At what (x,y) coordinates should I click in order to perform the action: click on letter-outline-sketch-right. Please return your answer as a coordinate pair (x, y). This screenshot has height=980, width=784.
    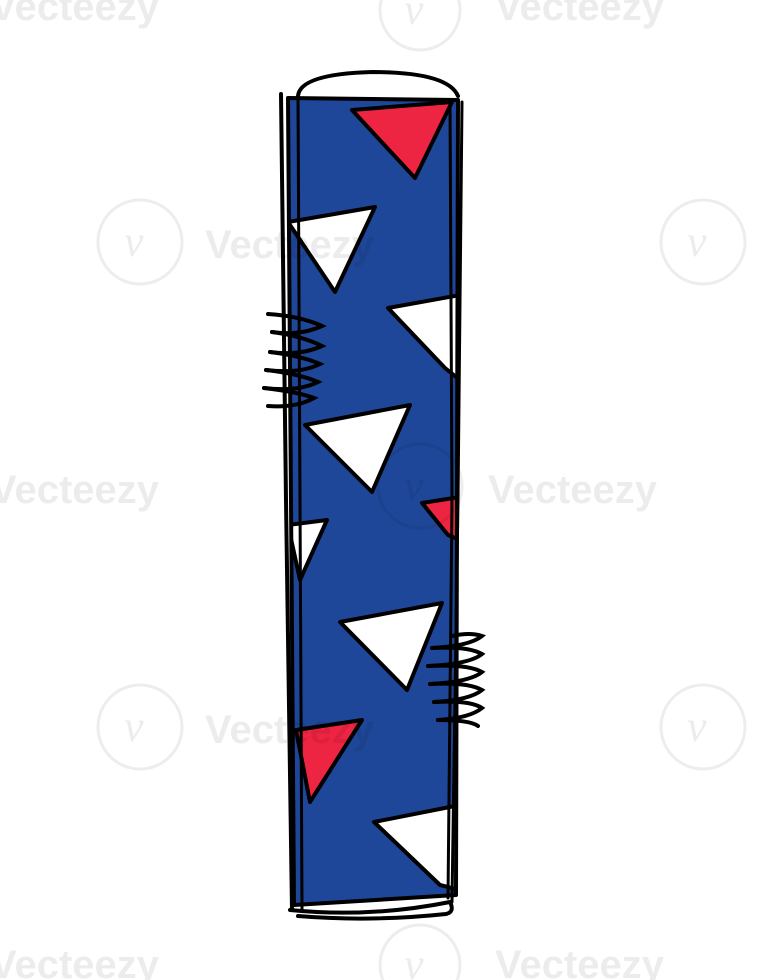
    Looking at the image, I should click on (457, 502).